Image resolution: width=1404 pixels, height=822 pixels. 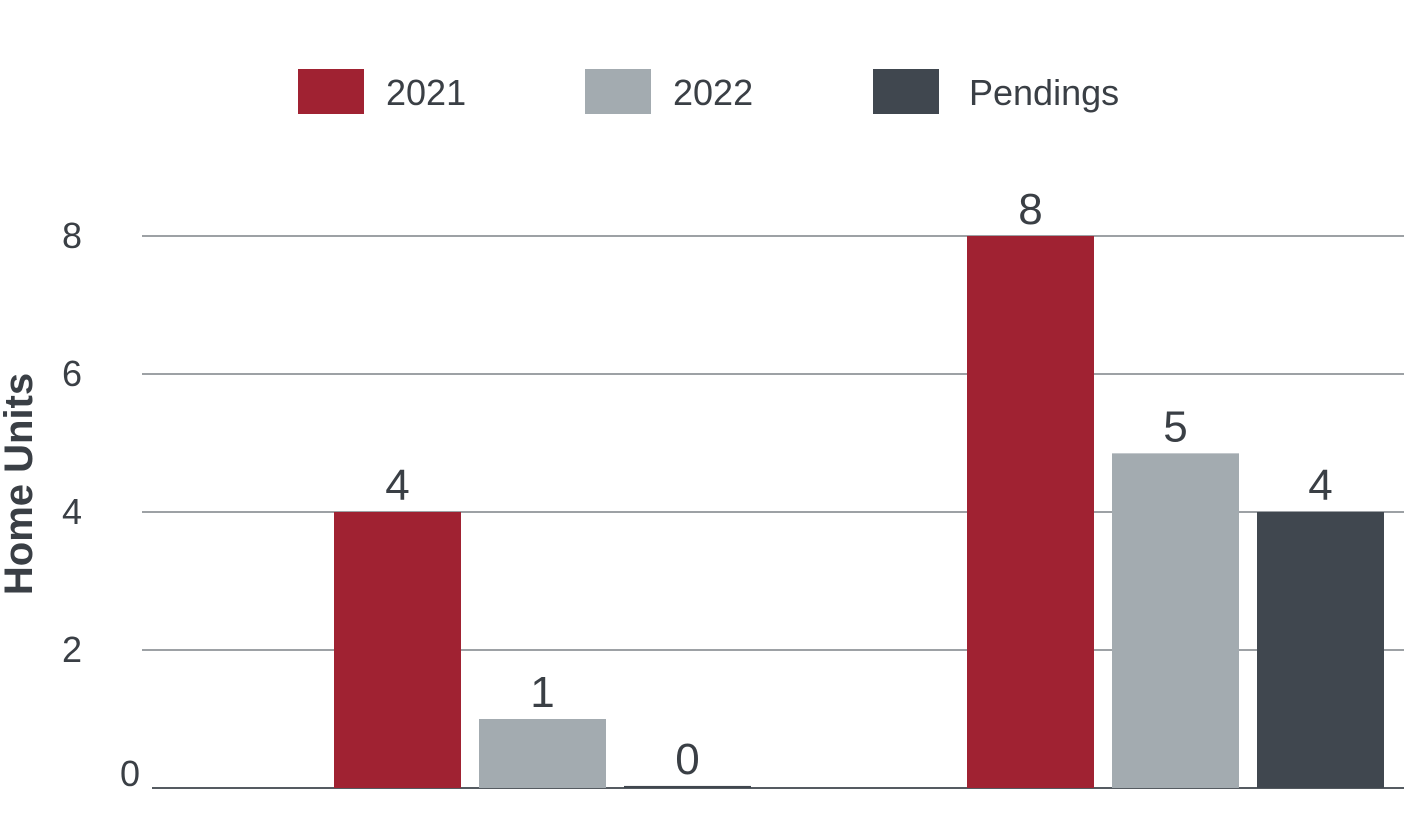 What do you see at coordinates (1320, 485) in the screenshot?
I see `data-label-pendings-group-2: 4` at bounding box center [1320, 485].